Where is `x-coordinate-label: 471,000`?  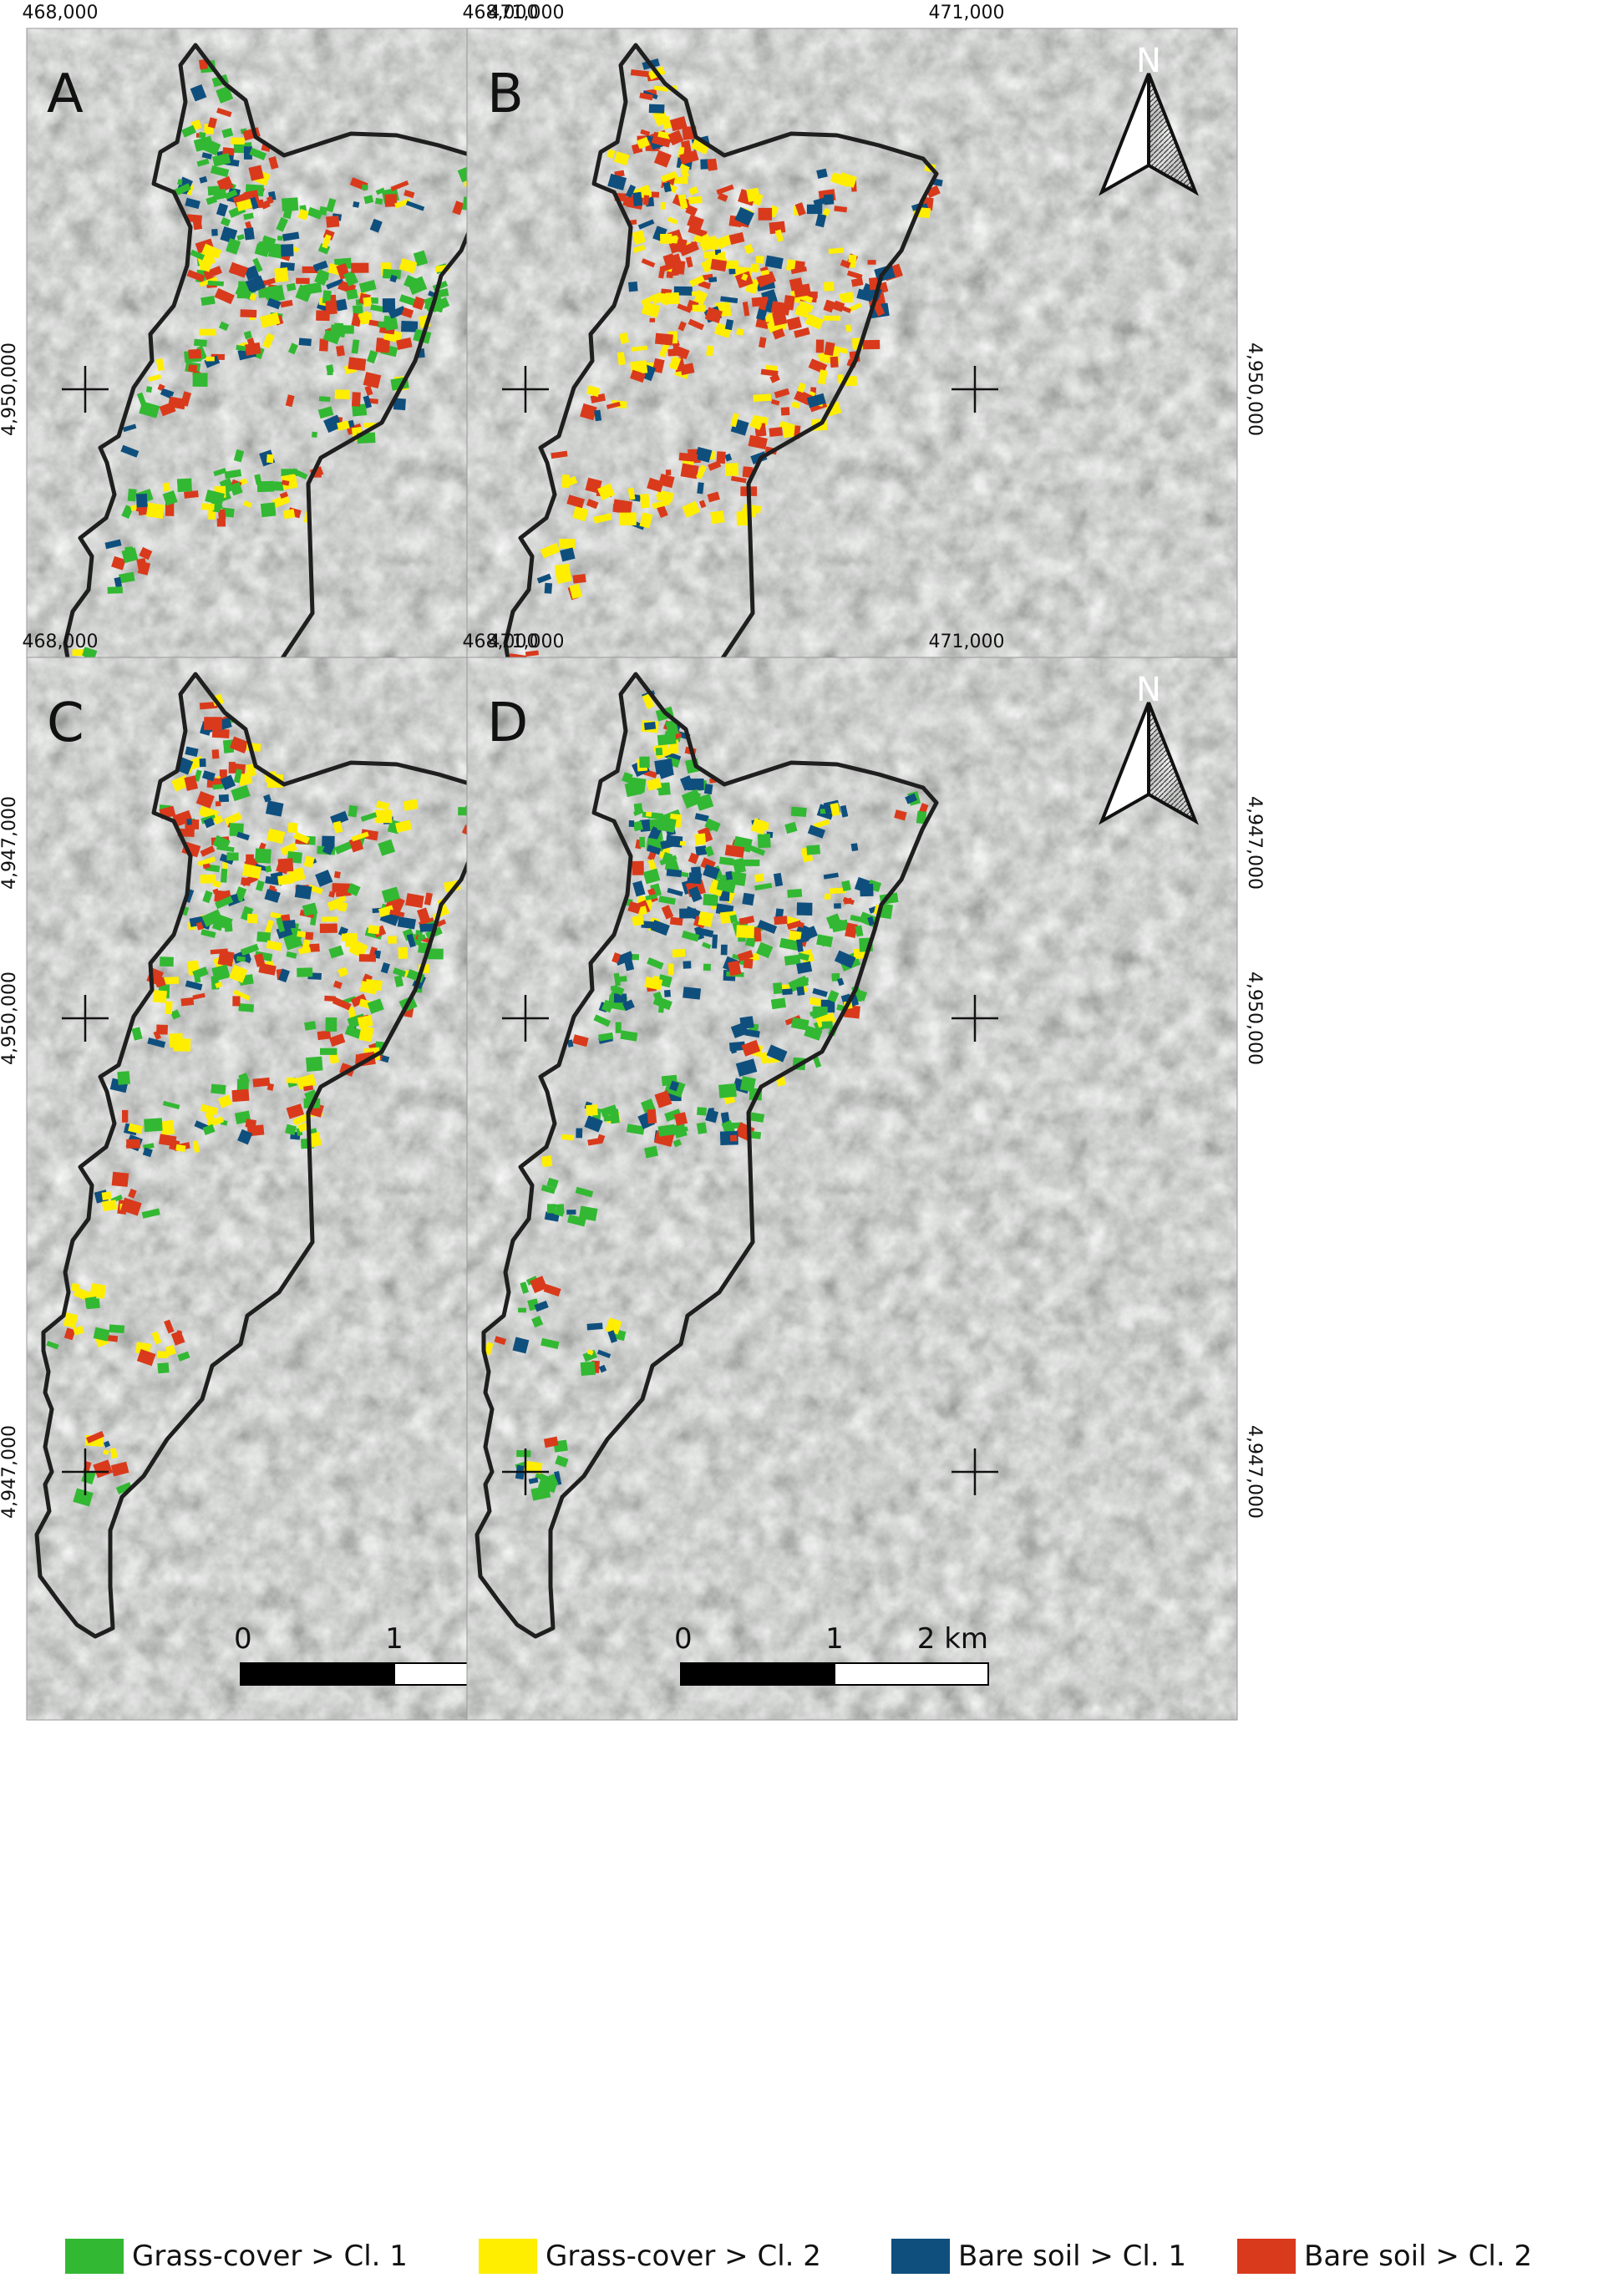
x-coordinate-label: 471,000 is located at coordinates (967, 13).